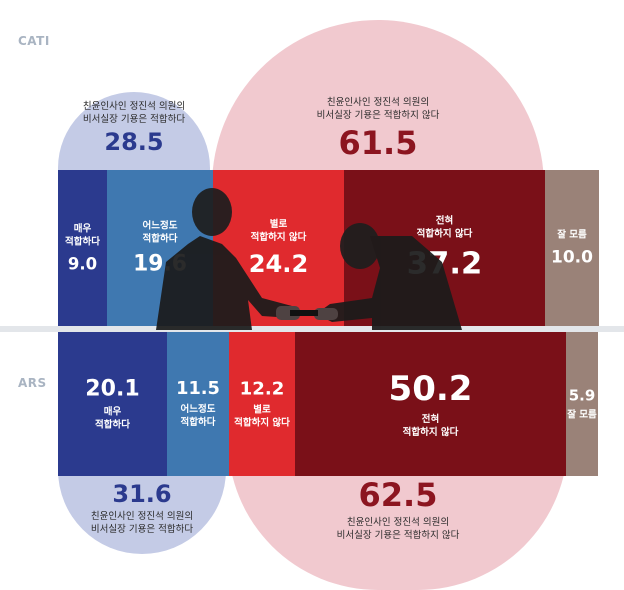 The width and height of the screenshot is (624, 590). Describe the element at coordinates (34, 41) in the screenshot. I see `cati-mode-label: CATI` at that location.